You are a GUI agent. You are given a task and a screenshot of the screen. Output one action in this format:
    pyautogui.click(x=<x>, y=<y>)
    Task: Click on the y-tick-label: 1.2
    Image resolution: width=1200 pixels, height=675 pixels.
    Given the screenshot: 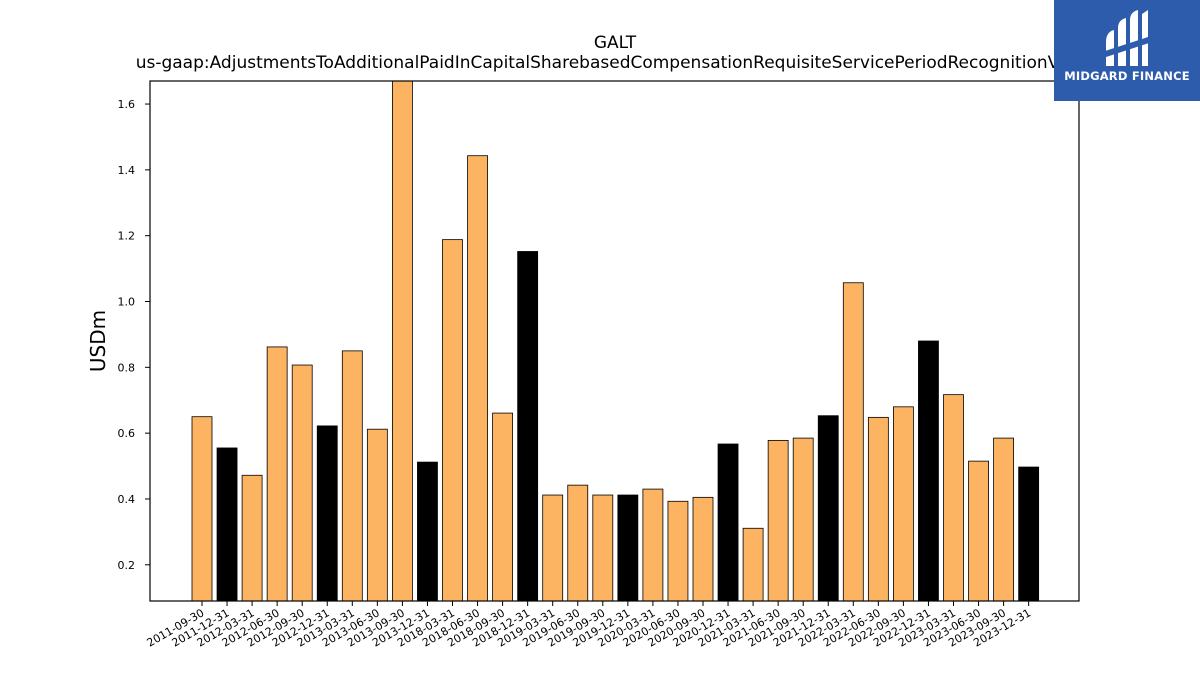 What is the action you would take?
    pyautogui.click(x=127, y=236)
    